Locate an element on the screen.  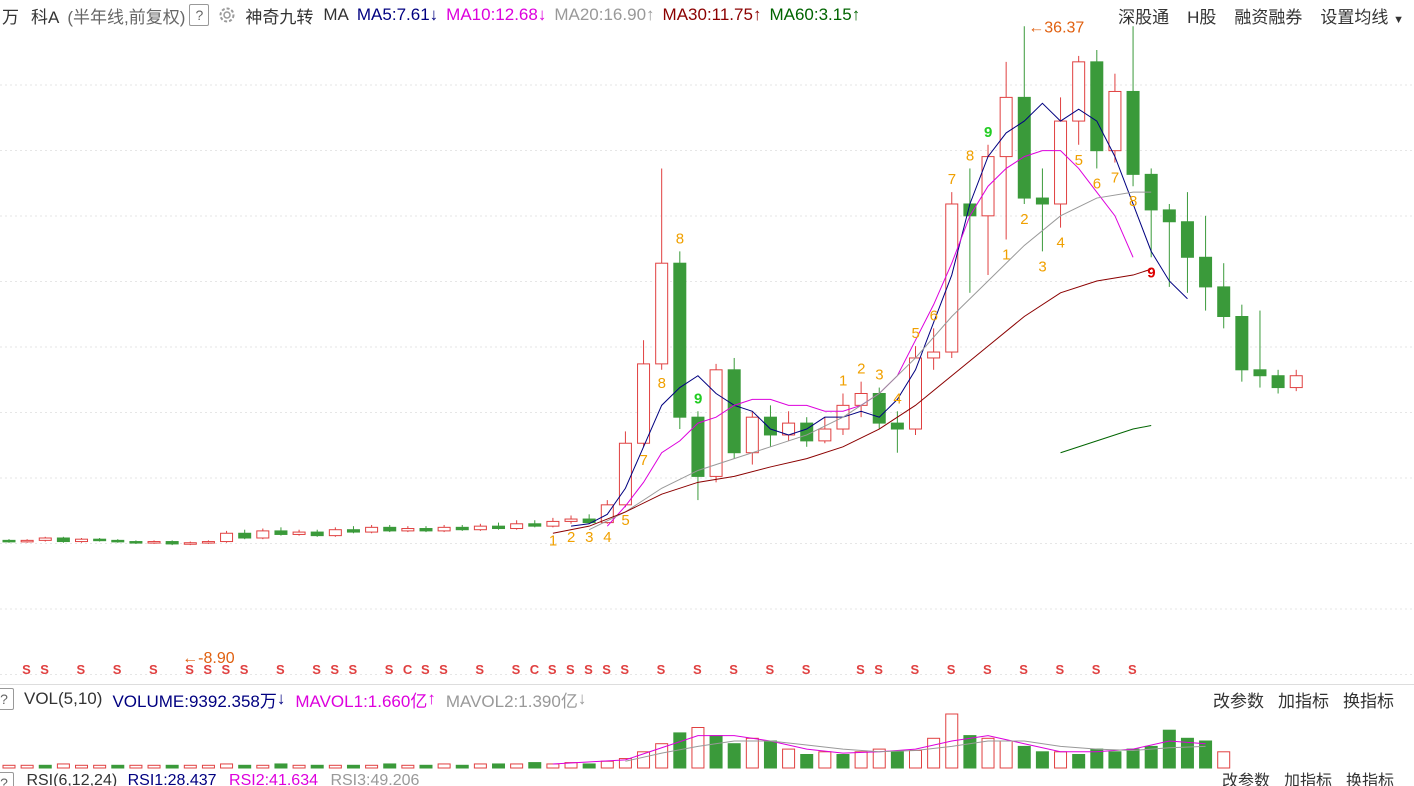
ma60-value: MA60:3.15 is located at coordinates (810, 14).